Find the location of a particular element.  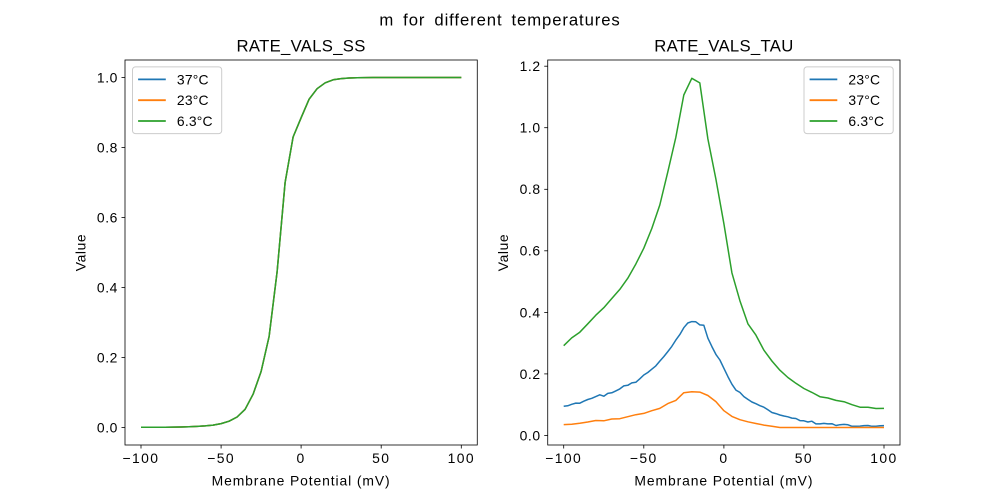

svg-text: 1.2 is located at coordinates (530, 66).